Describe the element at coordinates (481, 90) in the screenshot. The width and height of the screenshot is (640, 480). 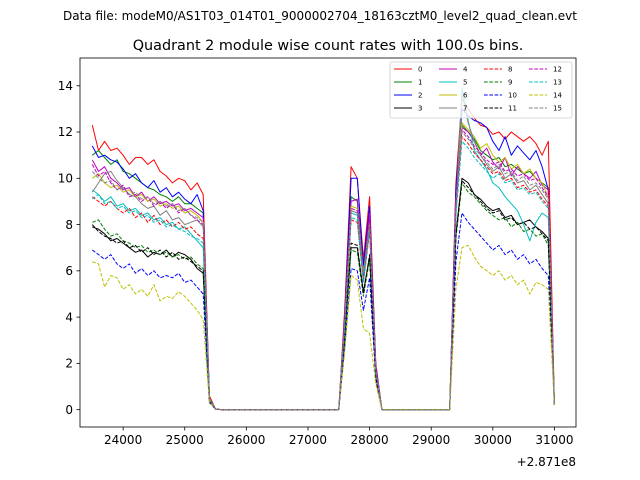
I see `legend-box` at that location.